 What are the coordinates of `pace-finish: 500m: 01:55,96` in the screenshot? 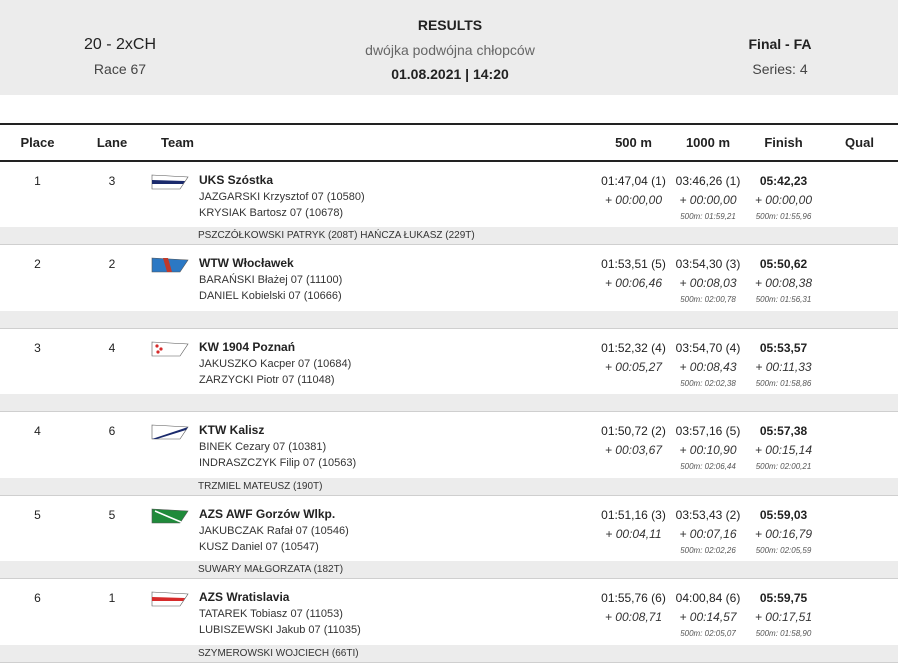 It's located at (783, 216).